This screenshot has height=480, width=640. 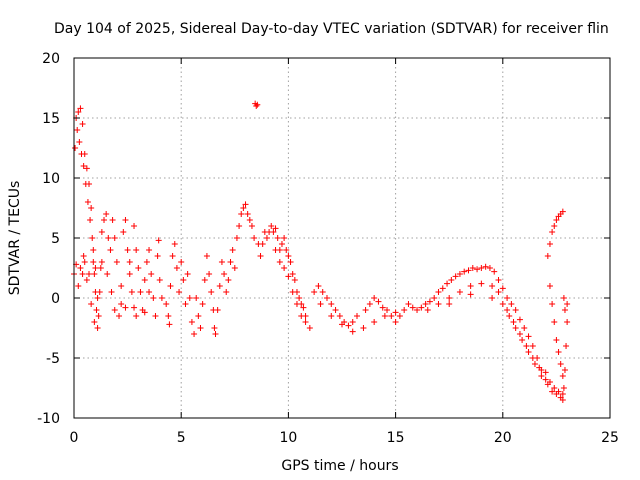 What do you see at coordinates (288, 438) in the screenshot?
I see `x-tick-label: 10` at bounding box center [288, 438].